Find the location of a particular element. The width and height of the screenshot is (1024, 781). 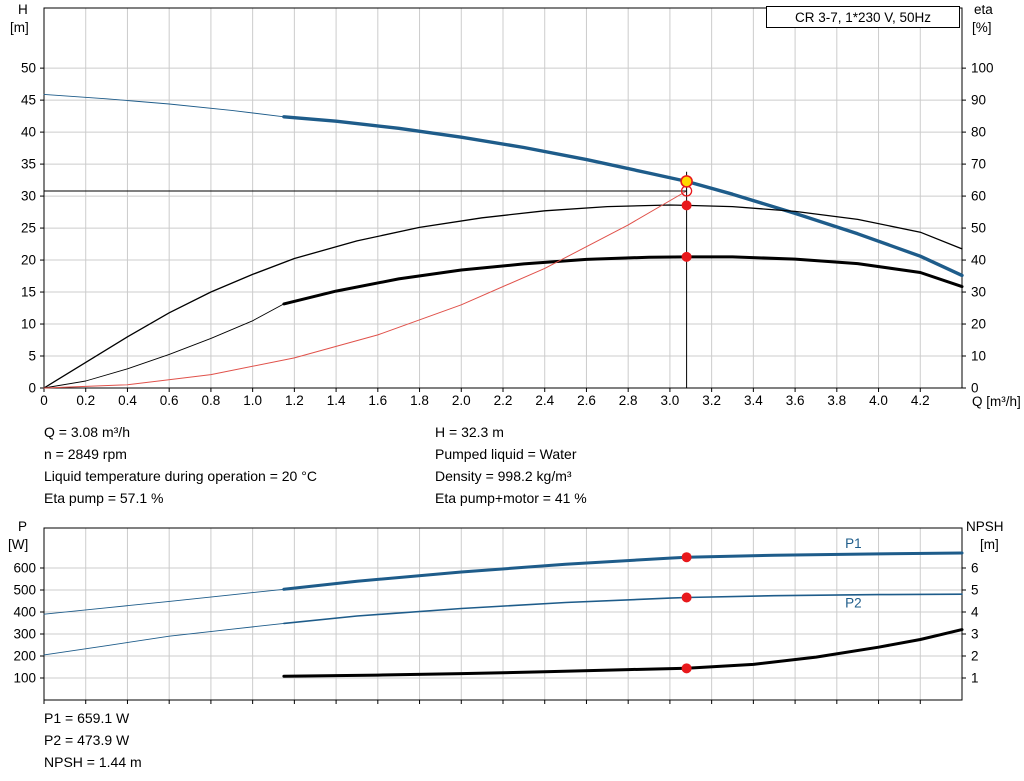

series-p2-extension is located at coordinates (164, 639).